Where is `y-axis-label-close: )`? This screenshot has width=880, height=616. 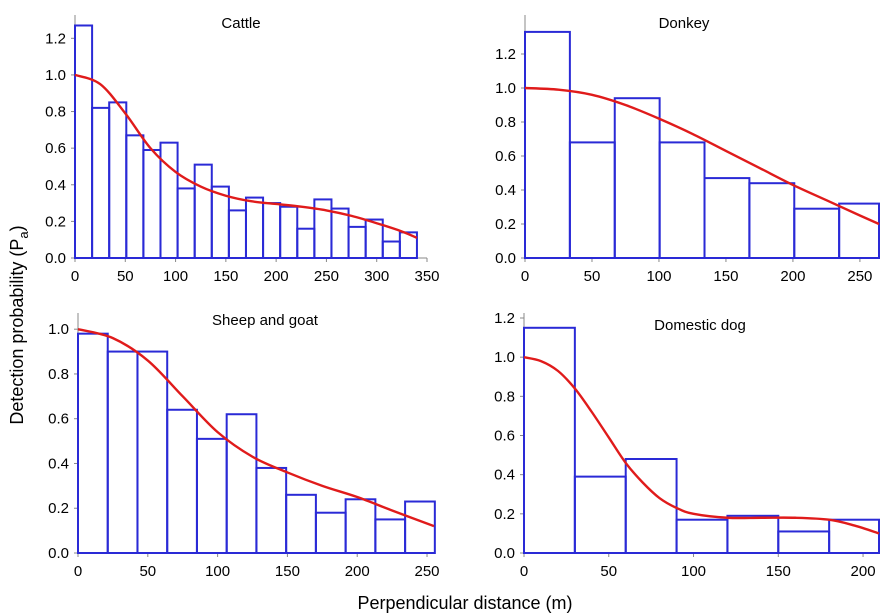 y-axis-label-close: ) is located at coordinates (17, 228).